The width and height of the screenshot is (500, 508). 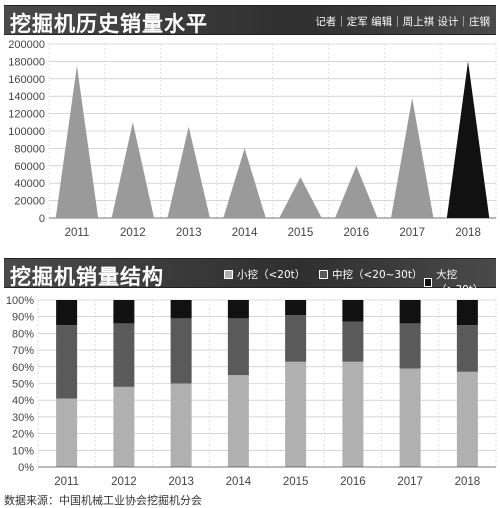 I want to click on bar-segment-medium-2014, so click(x=238, y=347).